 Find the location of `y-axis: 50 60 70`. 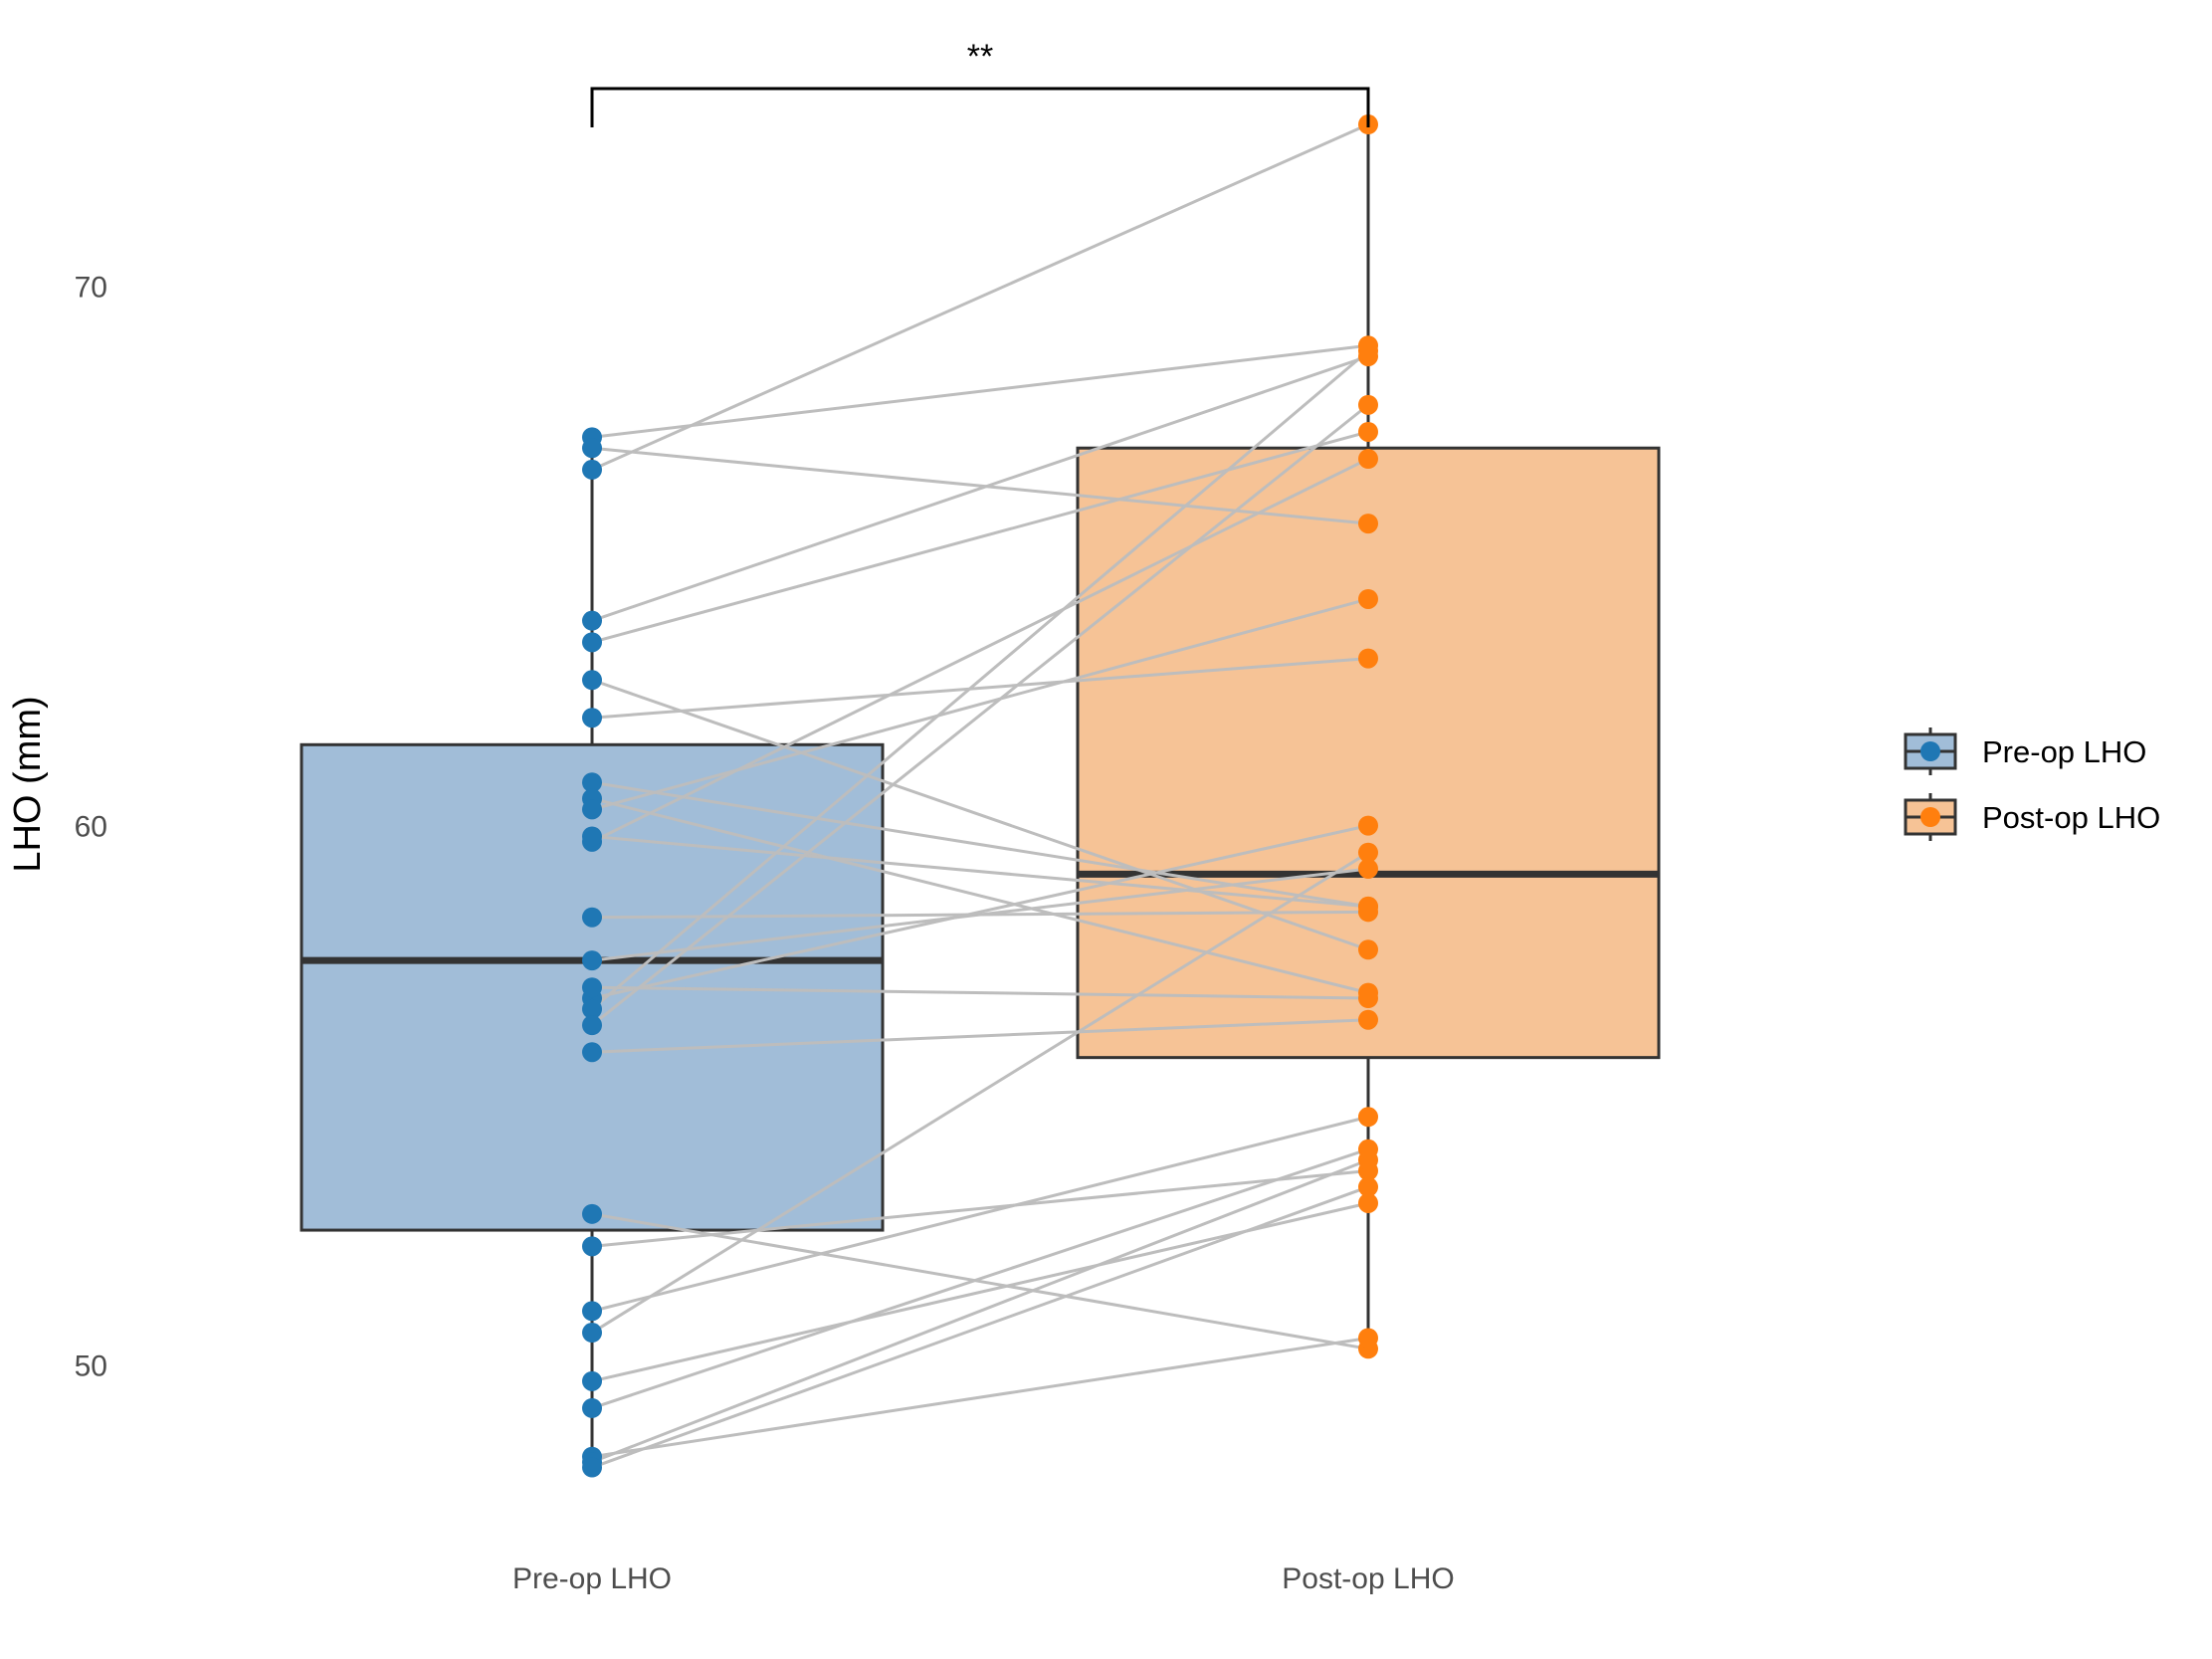

y-axis: 50 60 70 is located at coordinates (91, 827).